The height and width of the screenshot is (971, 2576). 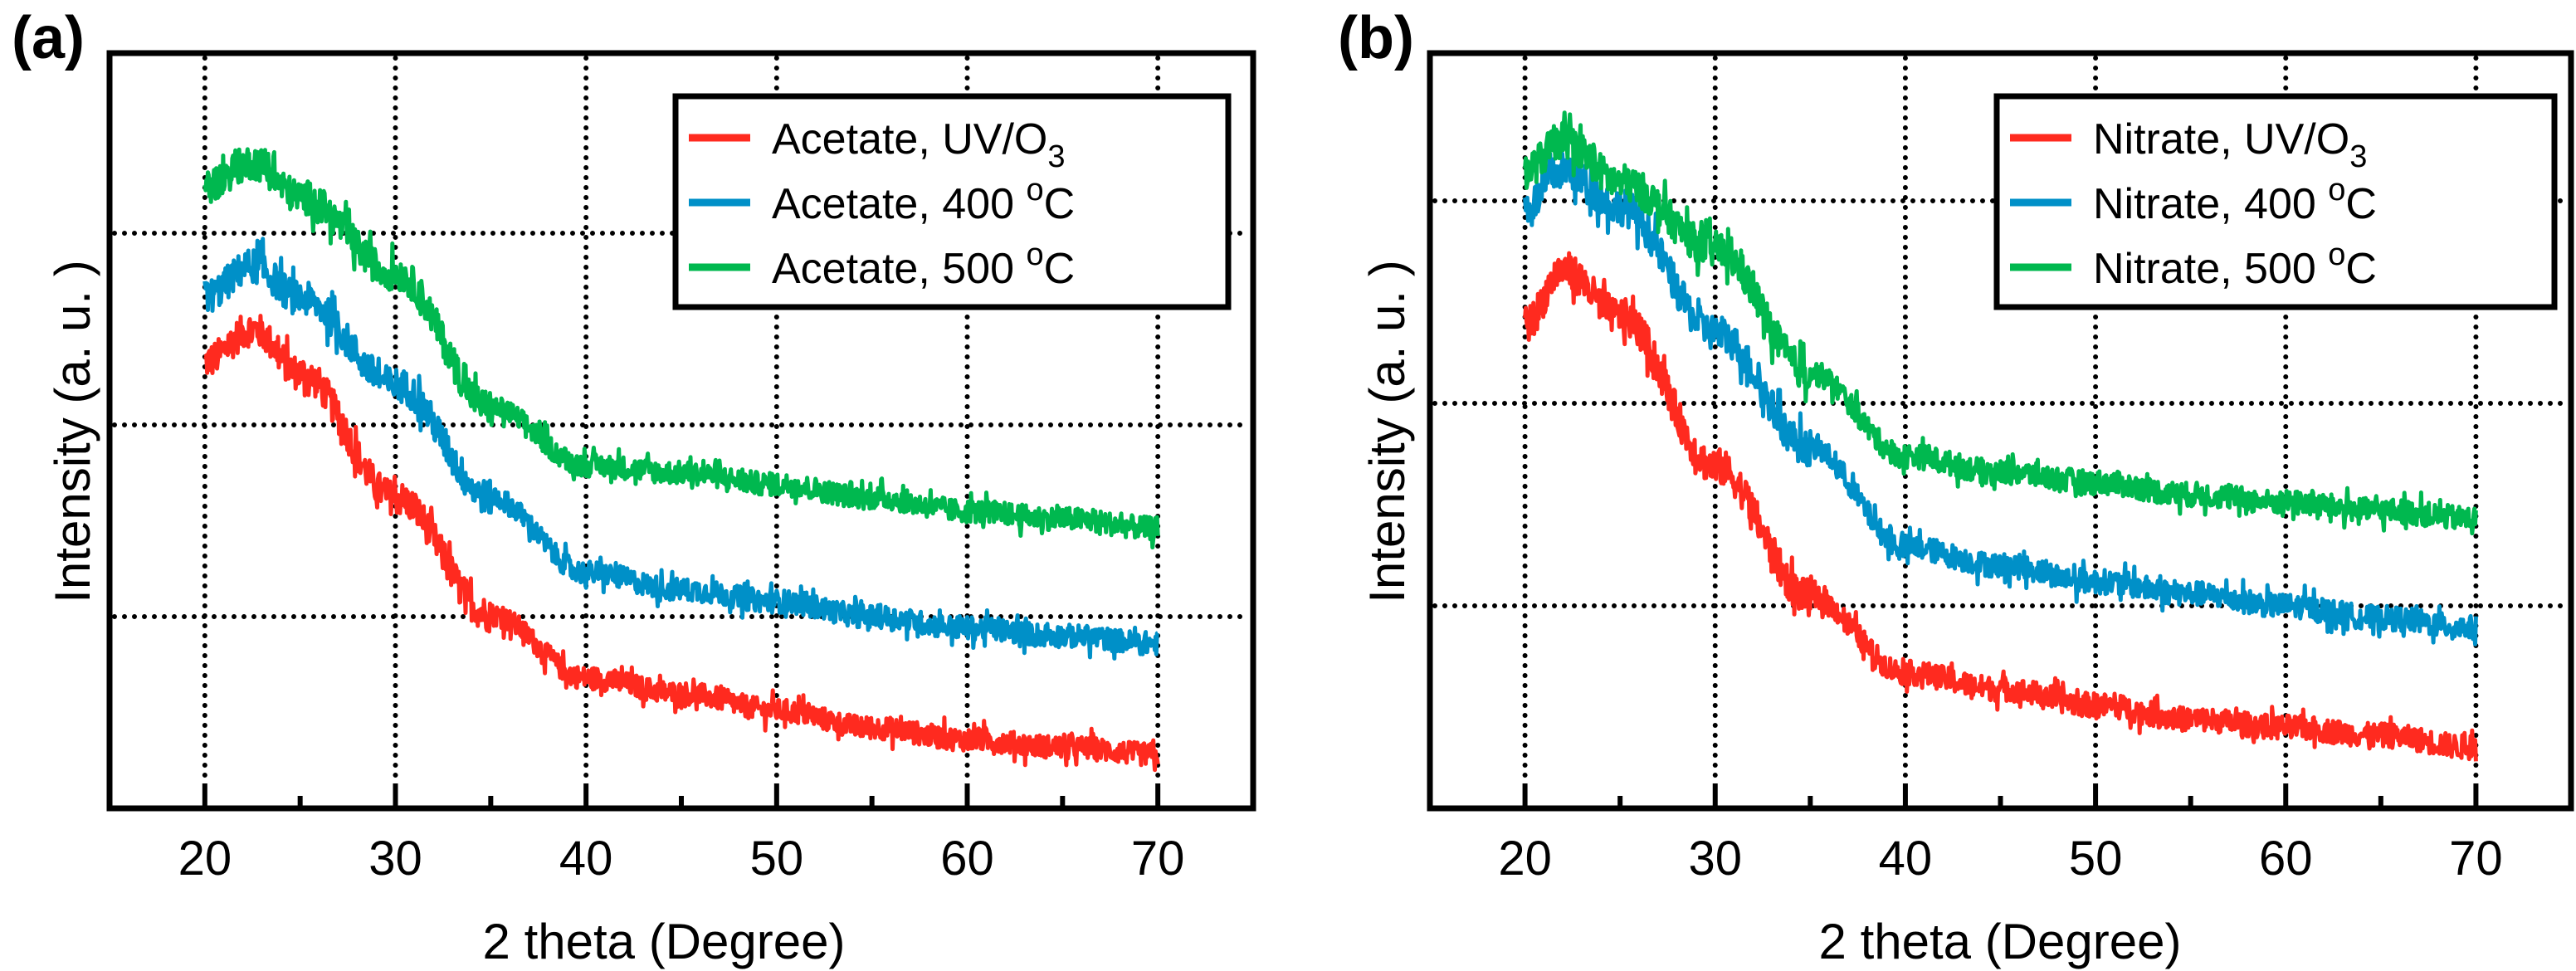 What do you see at coordinates (2096, 859) in the screenshot?
I see `x-tick-label-b: 50` at bounding box center [2096, 859].